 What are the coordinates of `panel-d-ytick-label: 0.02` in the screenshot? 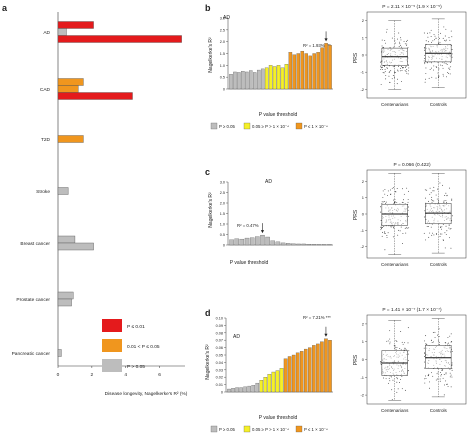 It's located at (219, 378).